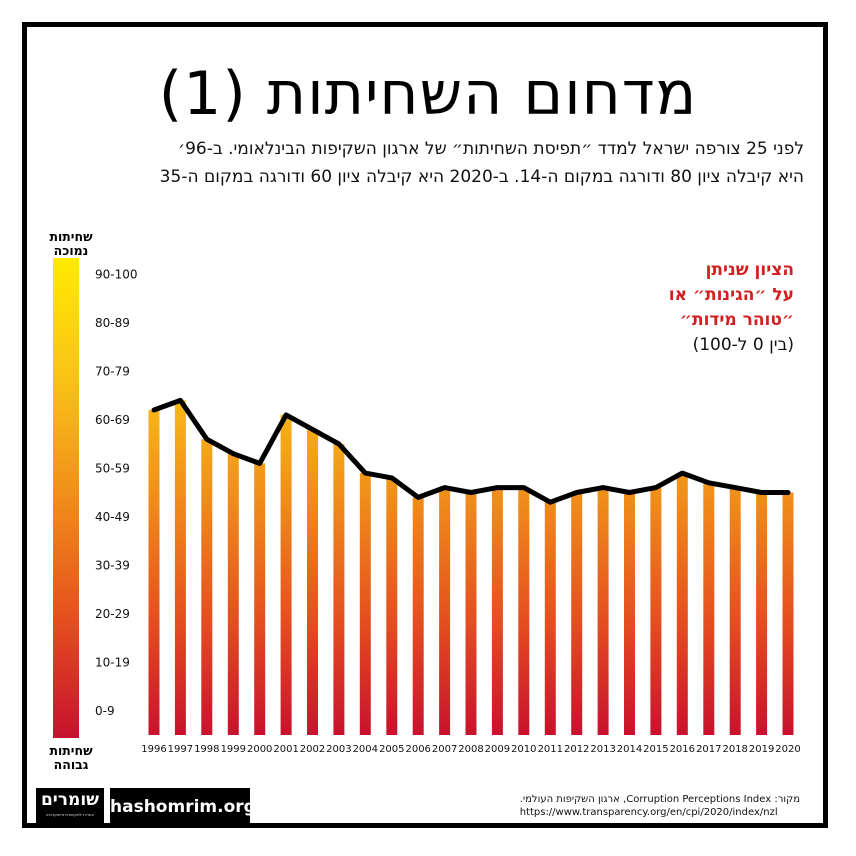 This screenshot has height=856, width=856. What do you see at coordinates (577, 613) in the screenshot?
I see `bar-2012` at bounding box center [577, 613].